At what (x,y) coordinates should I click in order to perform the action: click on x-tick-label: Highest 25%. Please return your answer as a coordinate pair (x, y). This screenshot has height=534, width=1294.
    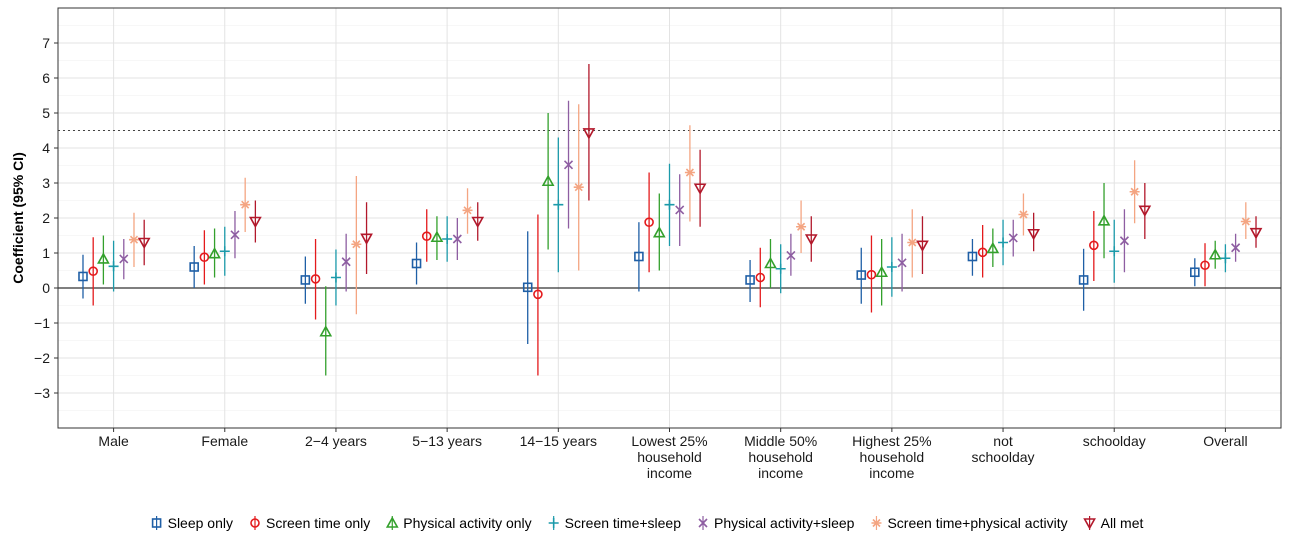
    Looking at the image, I should click on (891, 441).